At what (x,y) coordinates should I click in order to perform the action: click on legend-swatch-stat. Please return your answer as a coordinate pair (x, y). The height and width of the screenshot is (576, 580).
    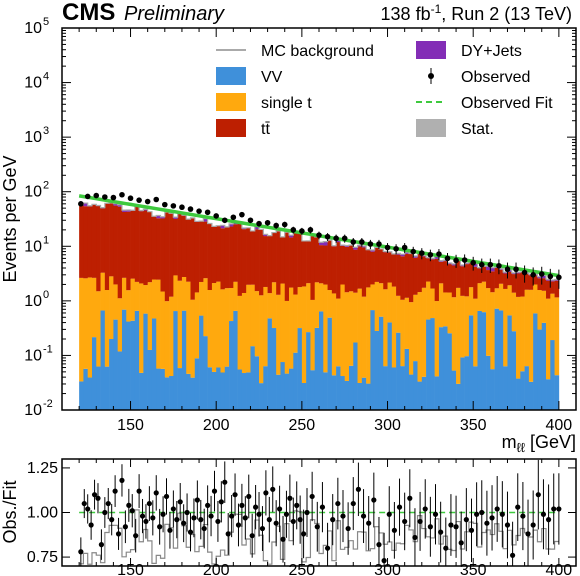
    Looking at the image, I should click on (431, 128).